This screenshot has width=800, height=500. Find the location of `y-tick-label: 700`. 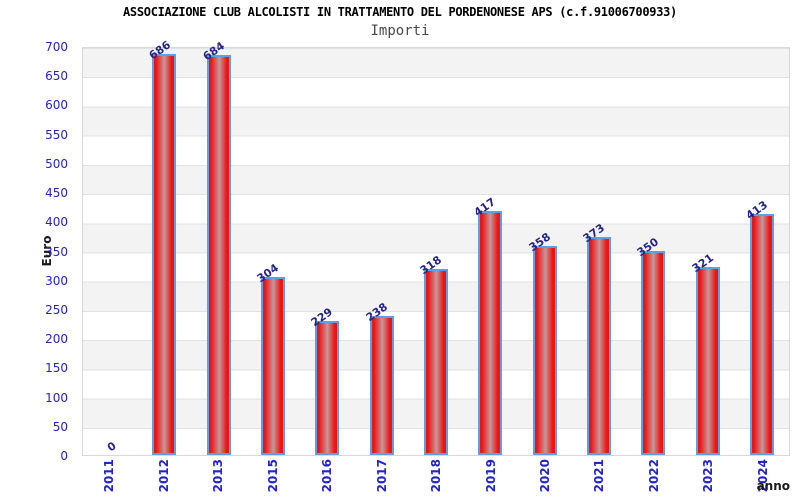

y-tick-label: 700 is located at coordinates (56, 47).